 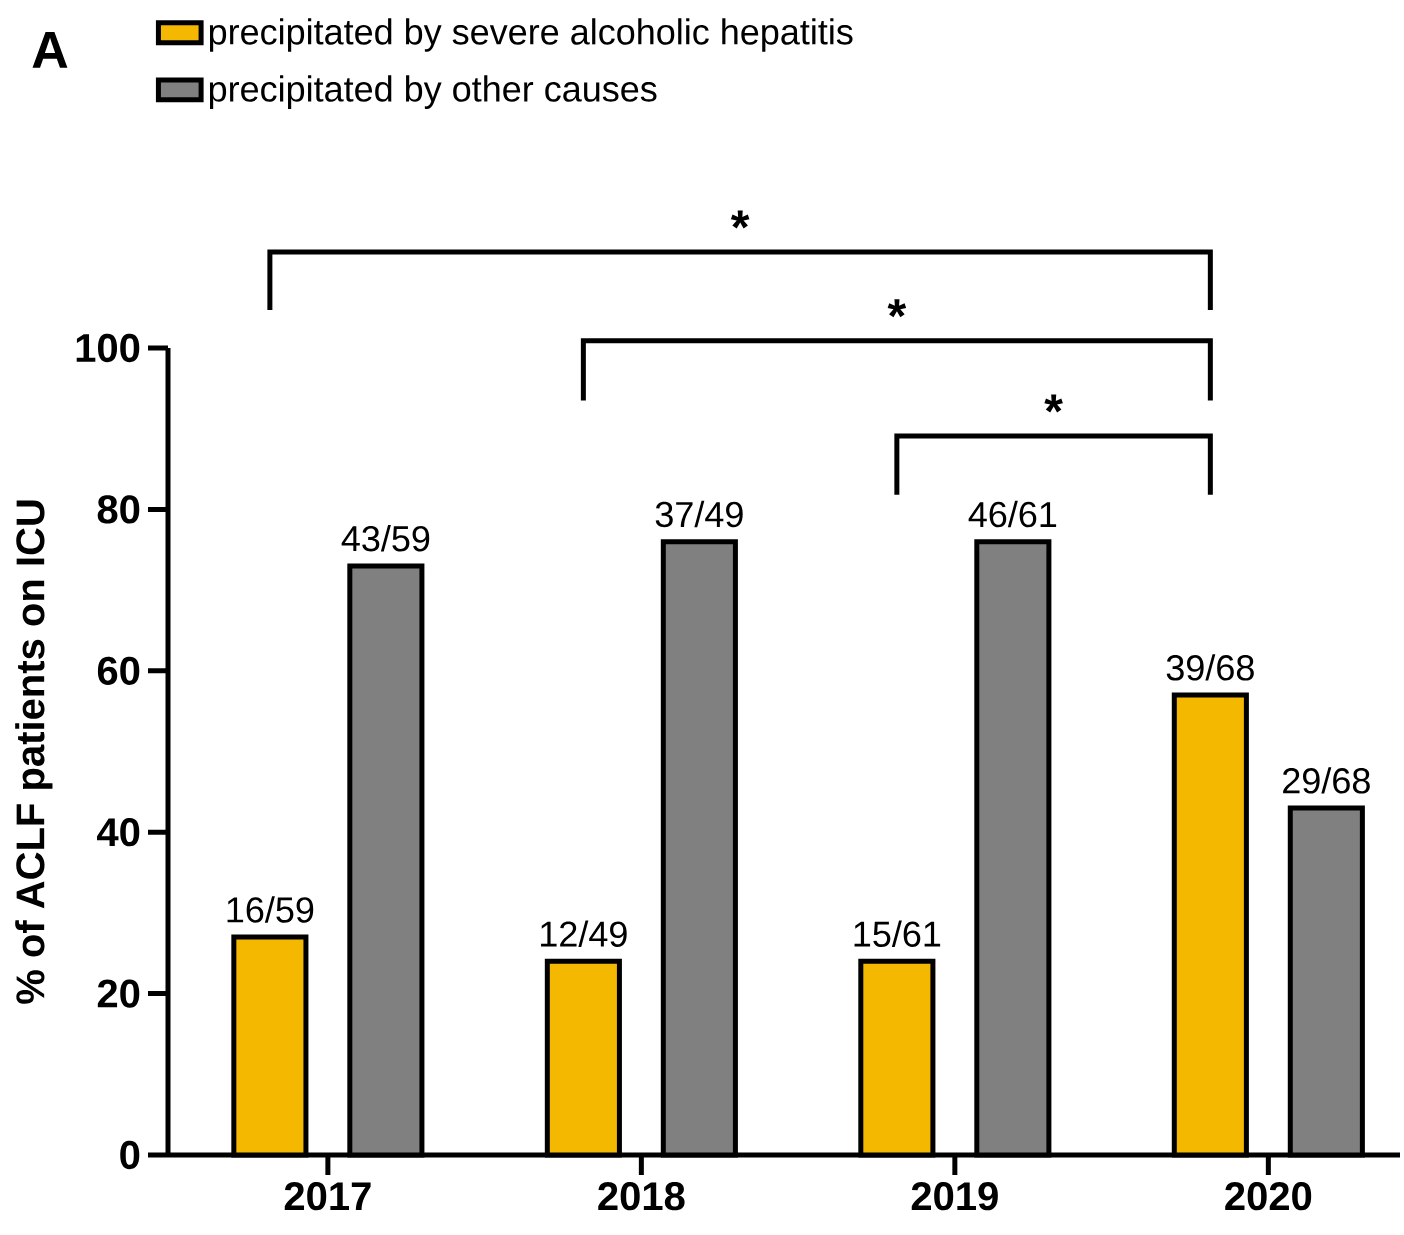 I want to click on x-tick-label: 2019, so click(x=954, y=1196).